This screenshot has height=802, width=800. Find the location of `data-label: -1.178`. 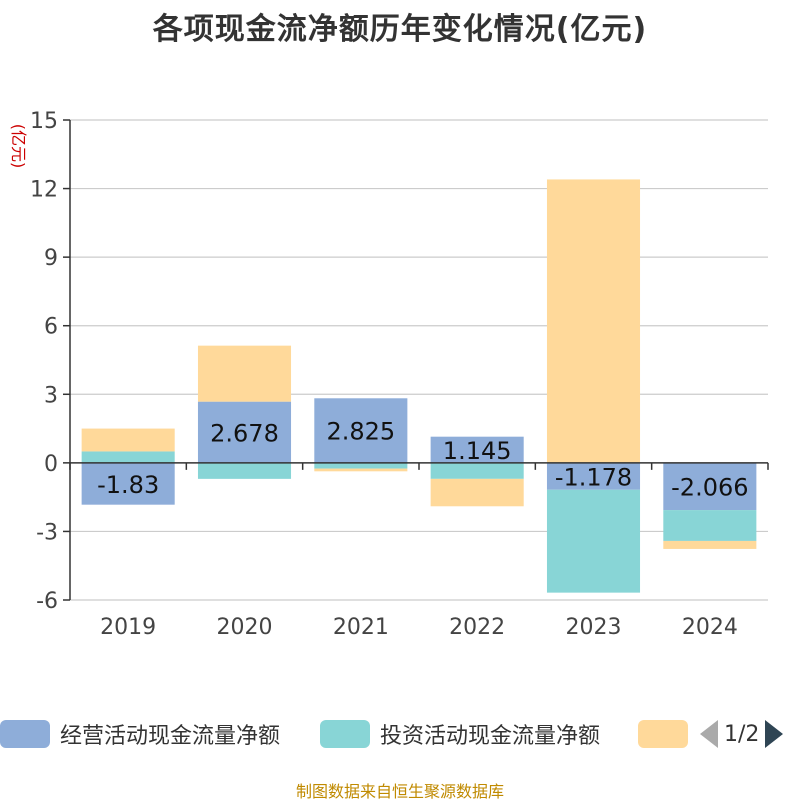

data-label: -1.178 is located at coordinates (593, 477).